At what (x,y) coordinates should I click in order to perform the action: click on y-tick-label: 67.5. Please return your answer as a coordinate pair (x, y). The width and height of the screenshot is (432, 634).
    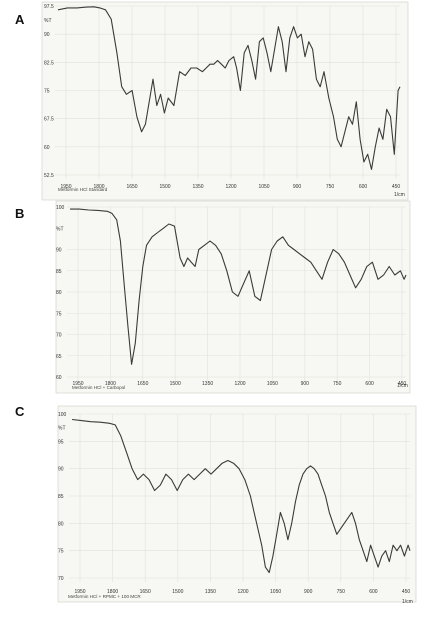
    Looking at the image, I should click on (49, 120).